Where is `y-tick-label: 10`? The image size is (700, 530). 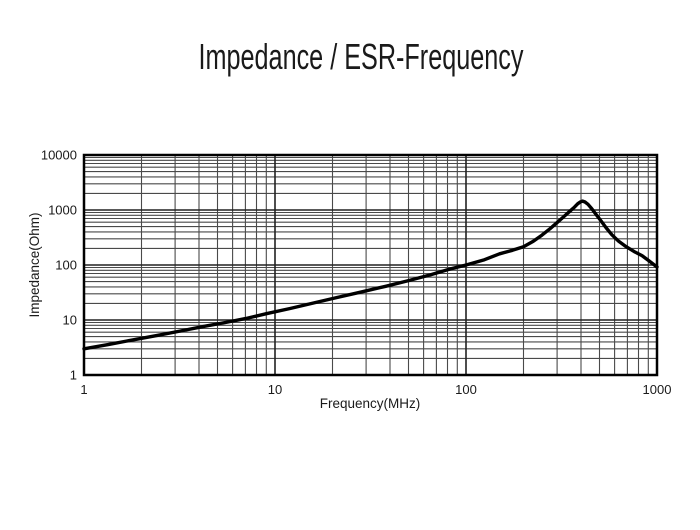 y-tick-label: 10 is located at coordinates (70, 320).